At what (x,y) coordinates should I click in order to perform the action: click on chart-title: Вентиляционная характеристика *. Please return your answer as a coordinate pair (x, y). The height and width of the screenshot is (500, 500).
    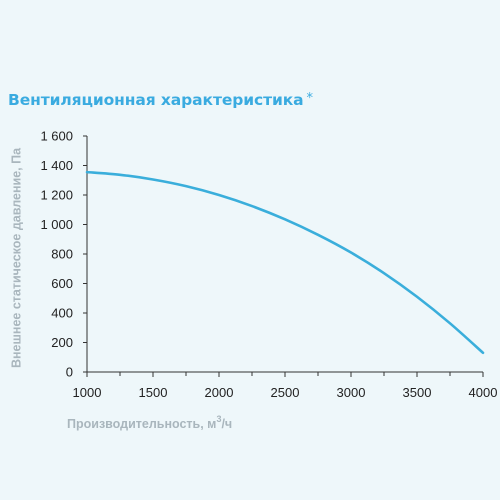
    Looking at the image, I should click on (160, 100).